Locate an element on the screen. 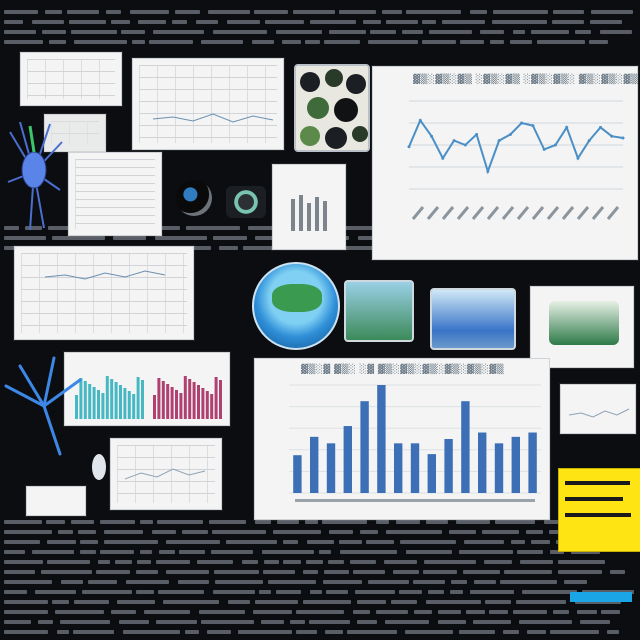 The width and height of the screenshot is (640, 640). document-lines is located at coordinates (115, 194).